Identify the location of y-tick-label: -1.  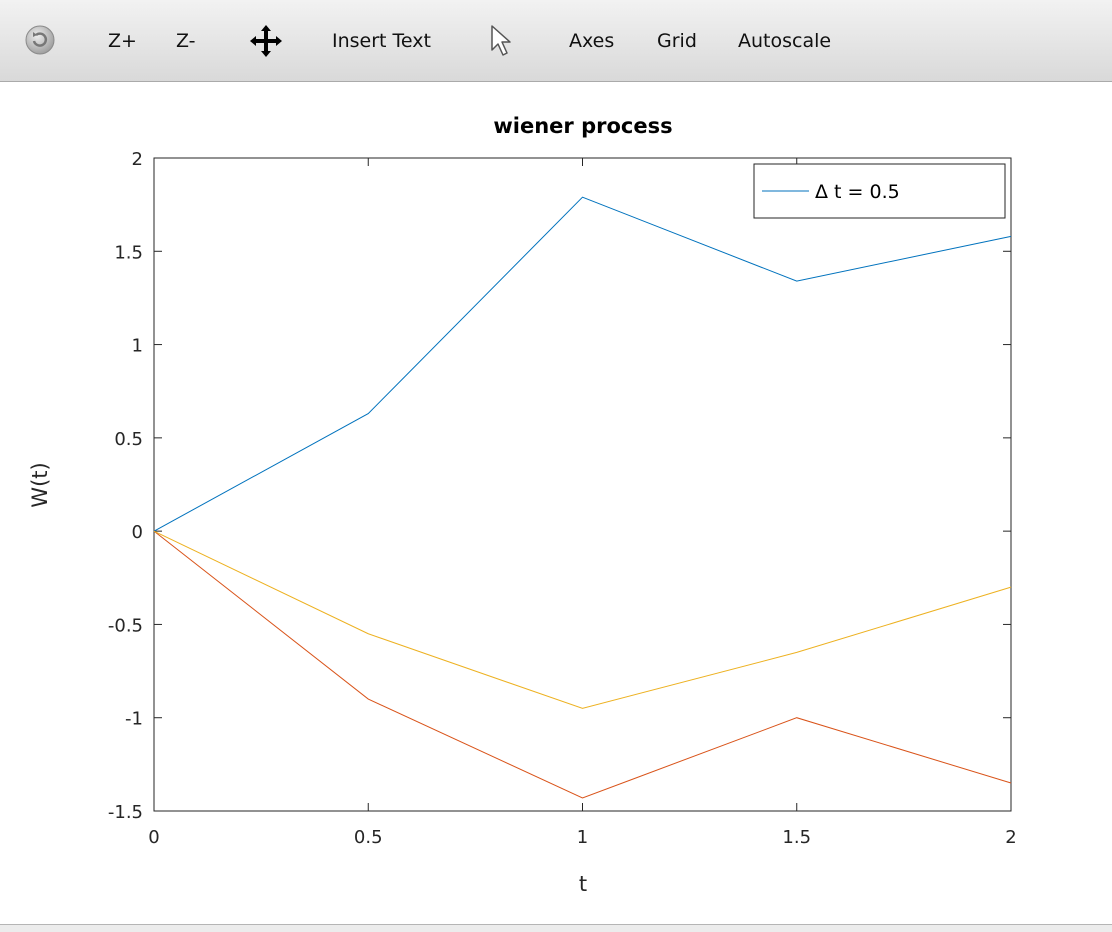
(134, 719).